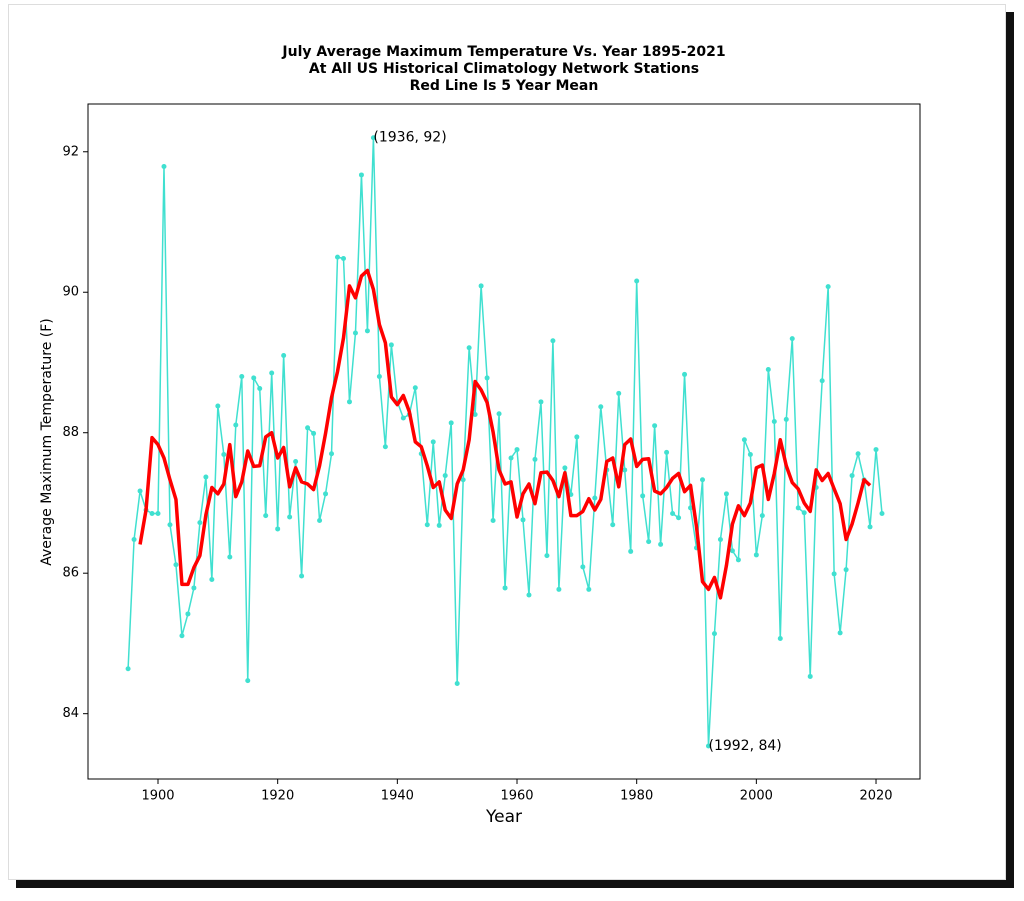  Describe the element at coordinates (636, 796) in the screenshot. I see `x-tick-label: 1980` at that location.